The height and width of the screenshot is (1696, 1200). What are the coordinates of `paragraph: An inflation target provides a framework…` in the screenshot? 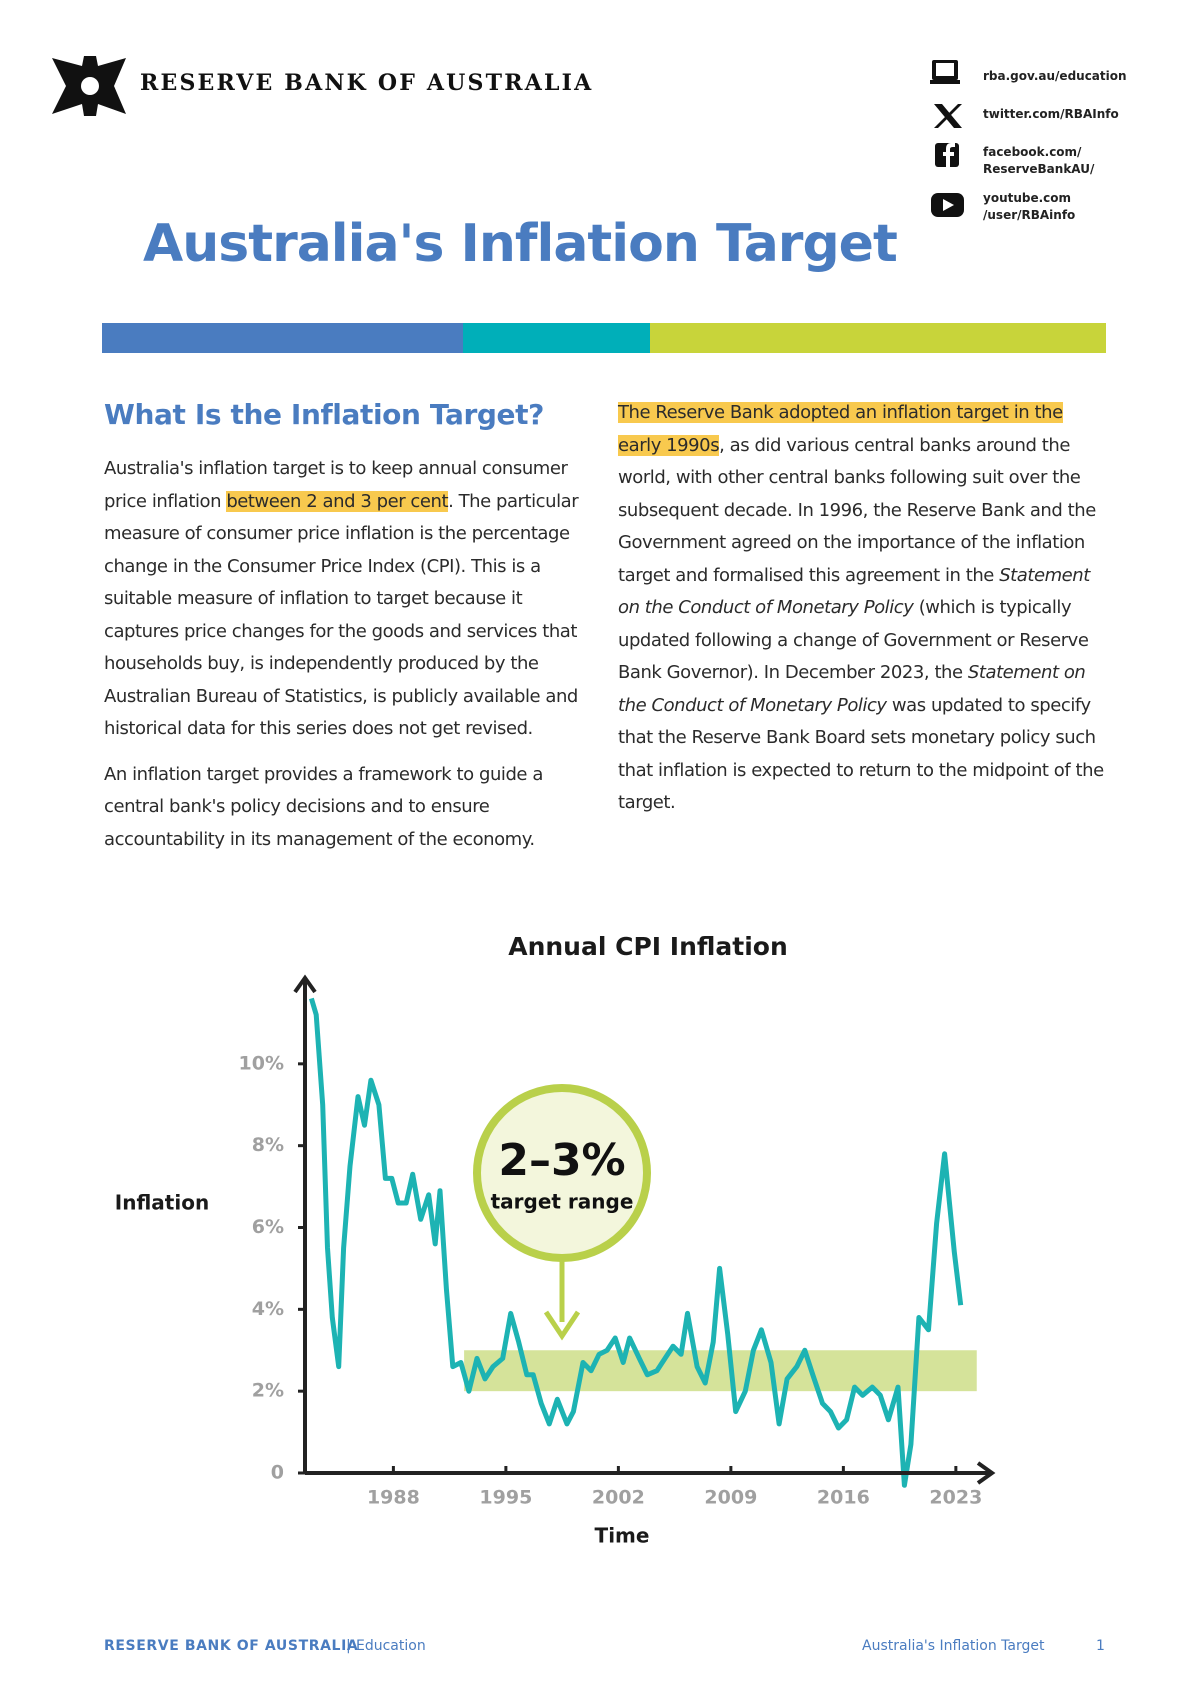 It's located at (350, 808).